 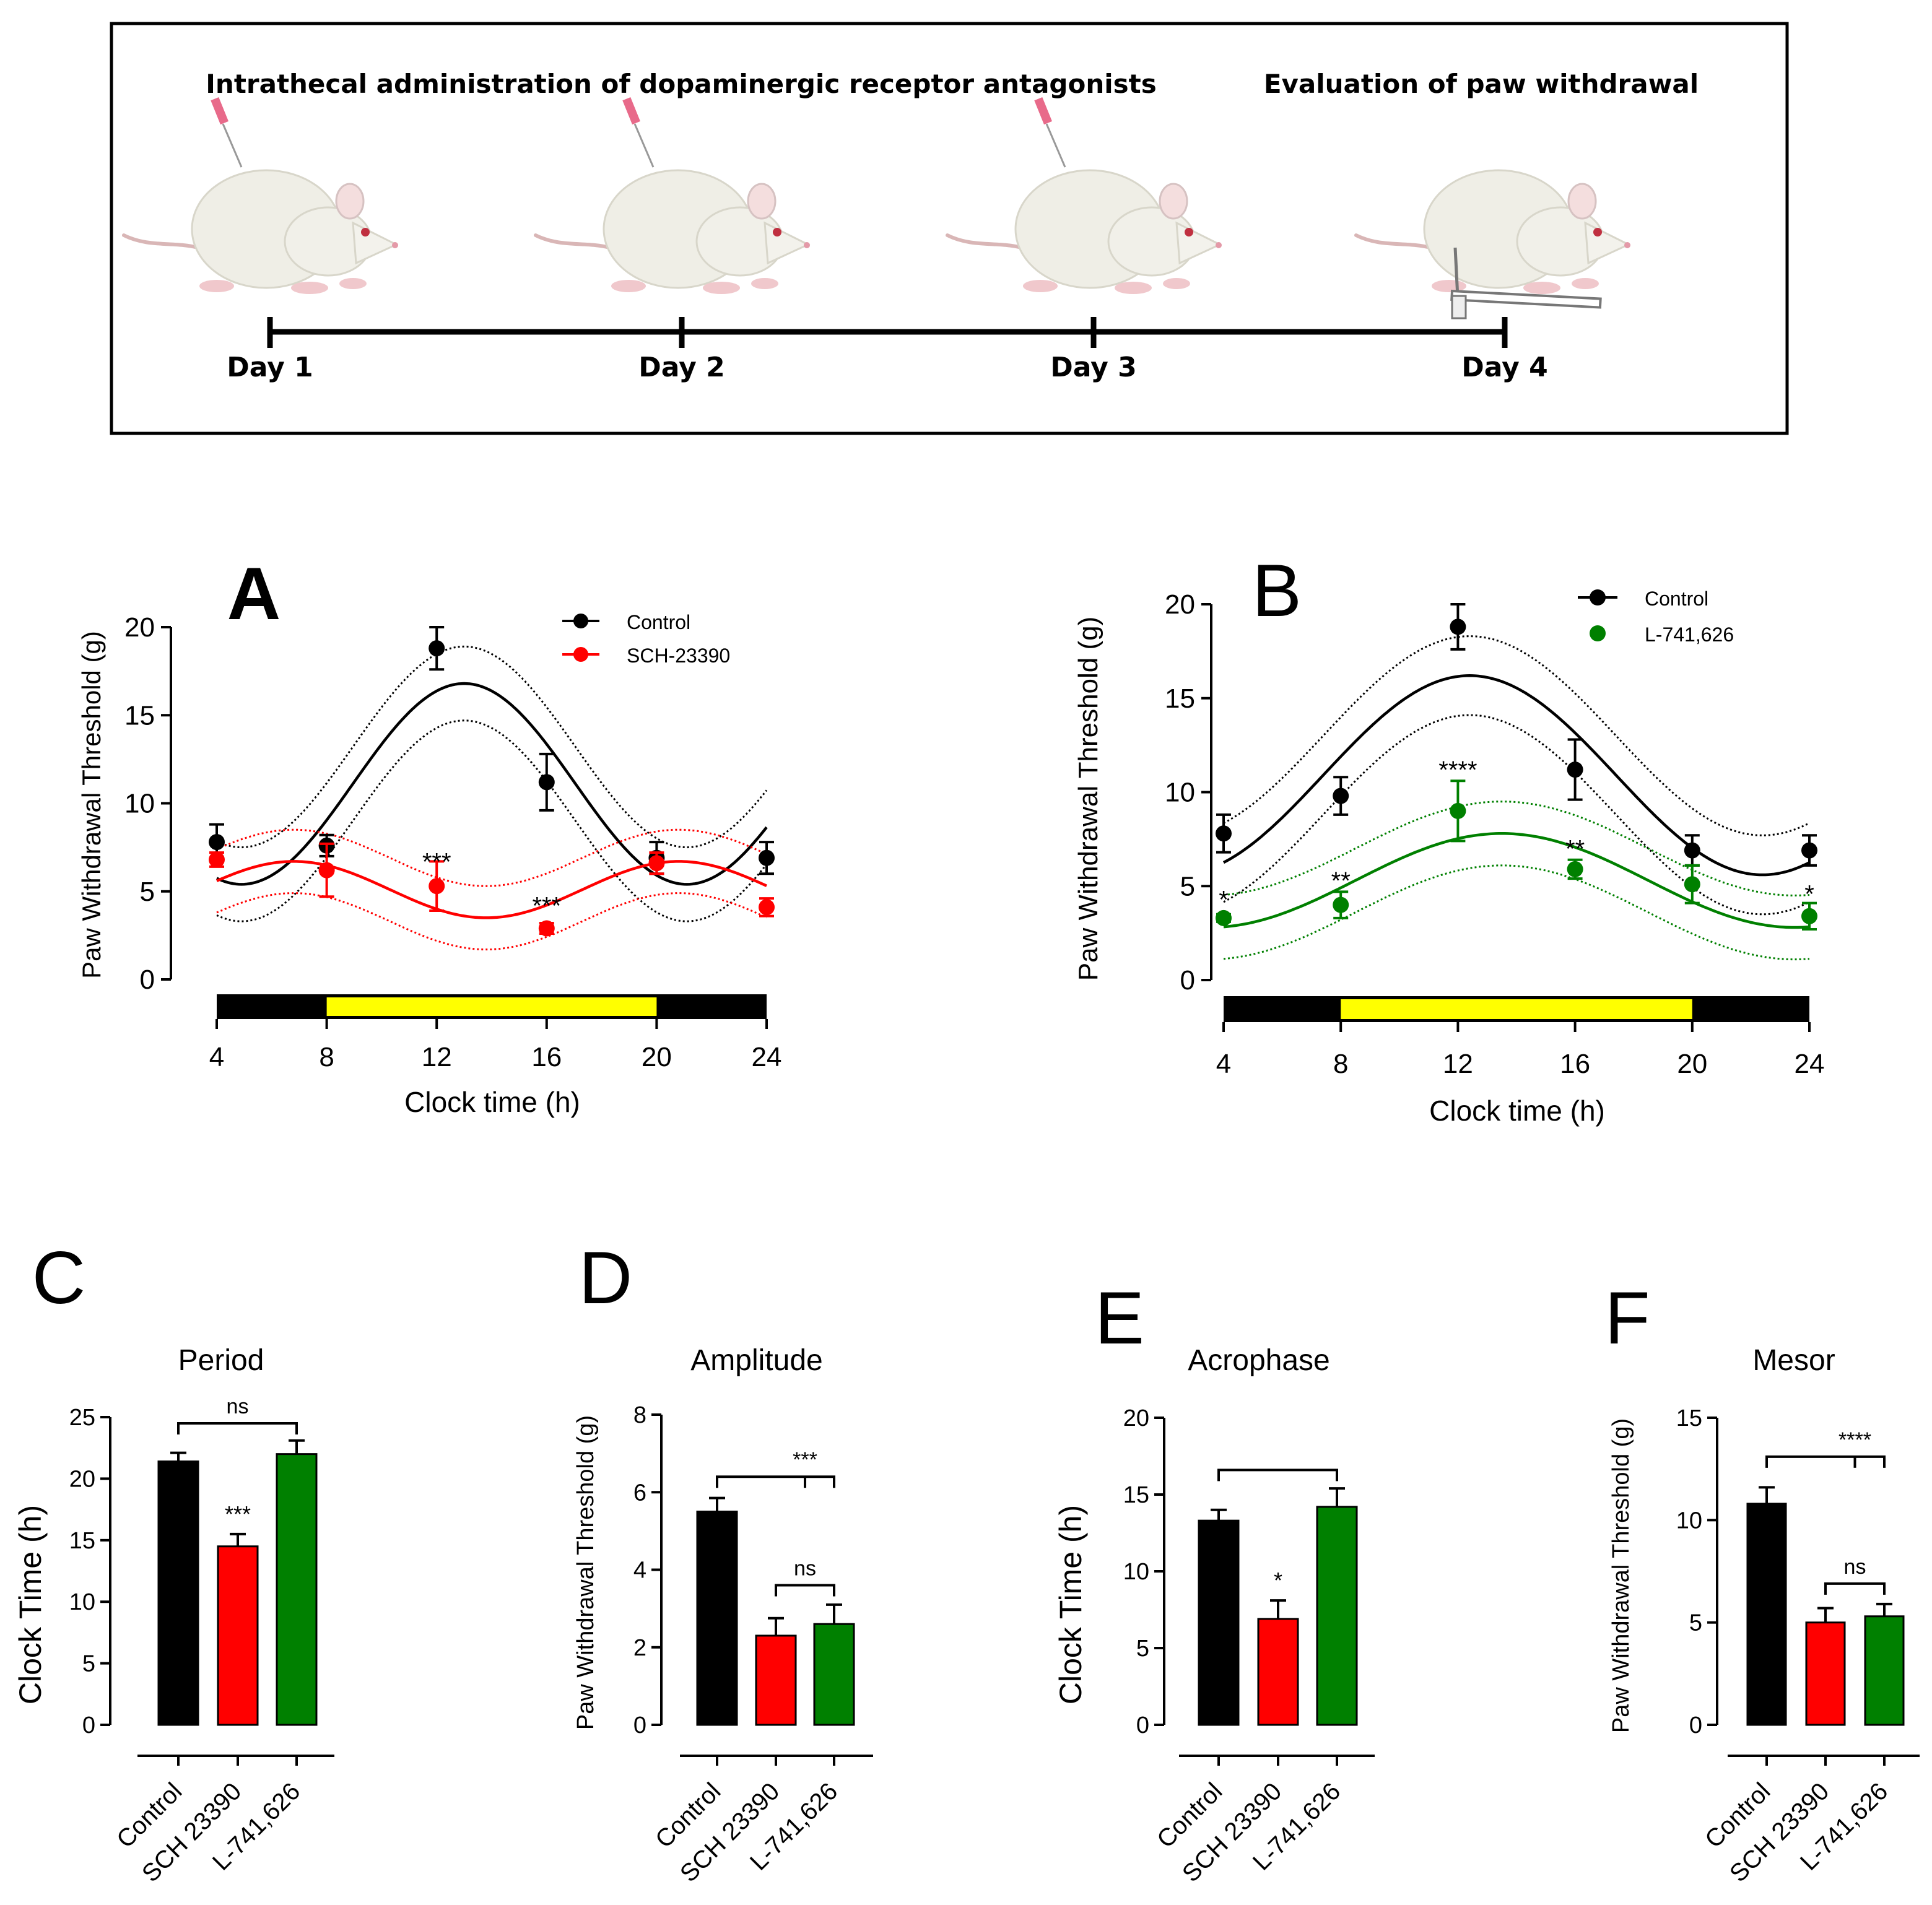 I want to click on panel-d-ylabel: Paw Withdrawal Threshold (g), so click(x=586, y=1573).